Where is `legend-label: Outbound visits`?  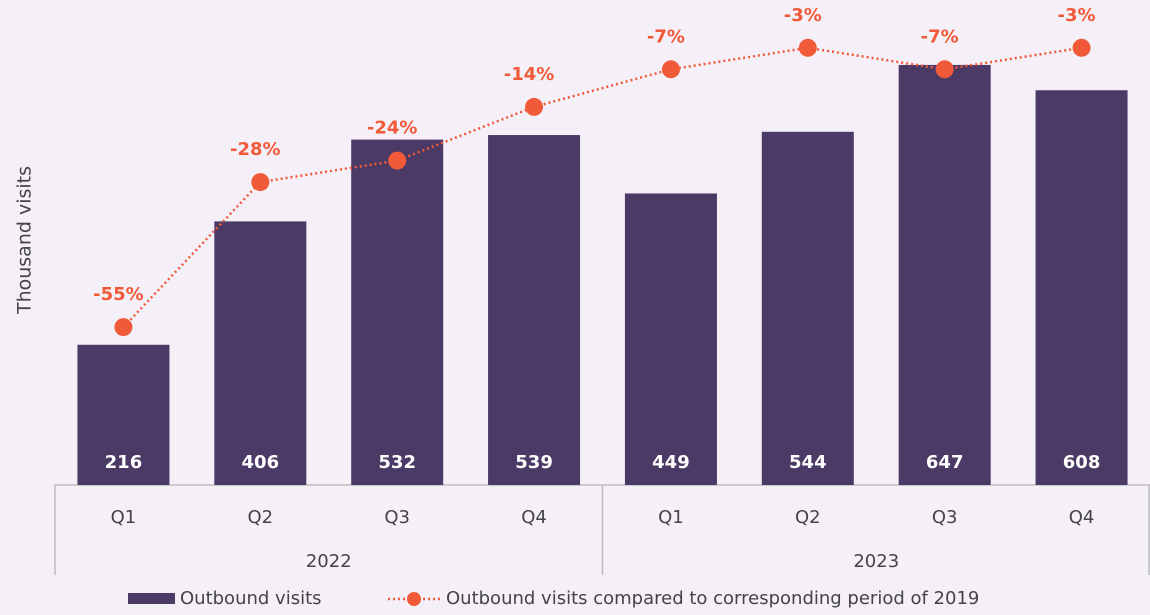
legend-label: Outbound visits is located at coordinates (251, 598).